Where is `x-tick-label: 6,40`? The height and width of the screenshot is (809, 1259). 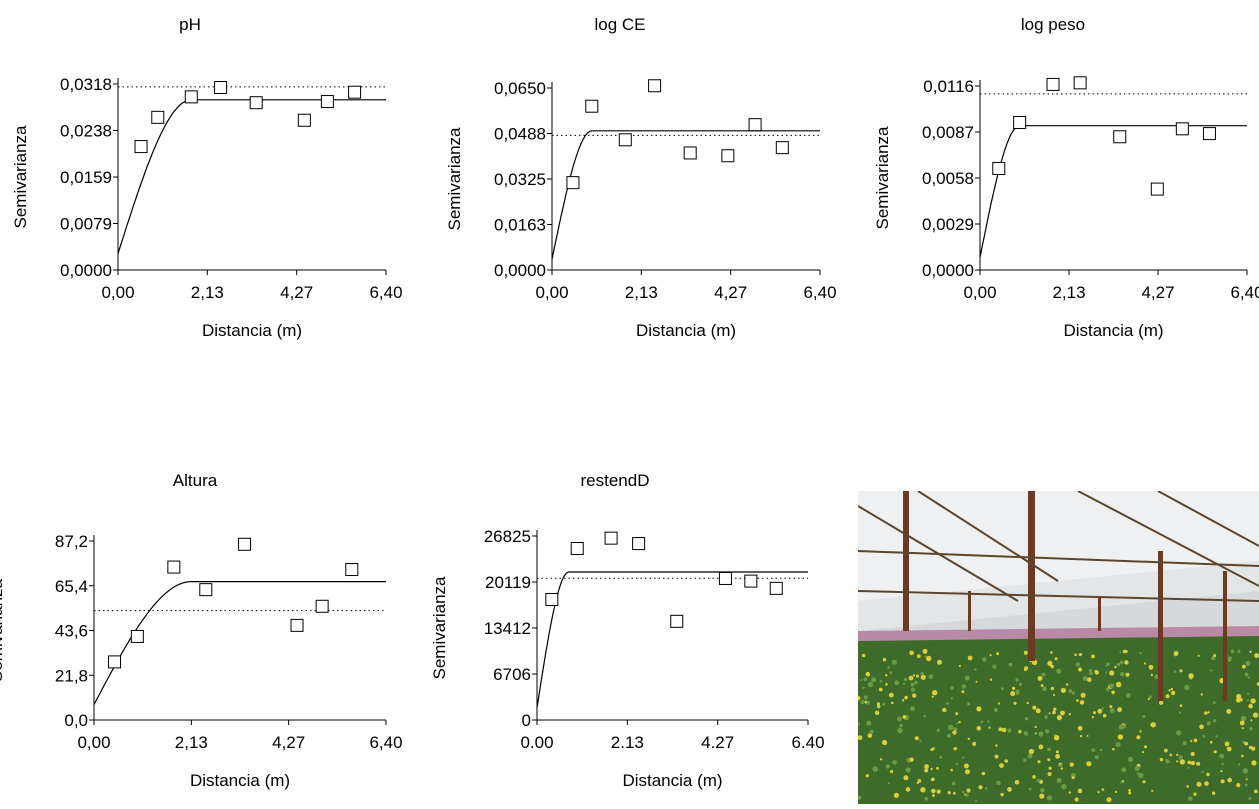 x-tick-label: 6,40 is located at coordinates (1244, 292).